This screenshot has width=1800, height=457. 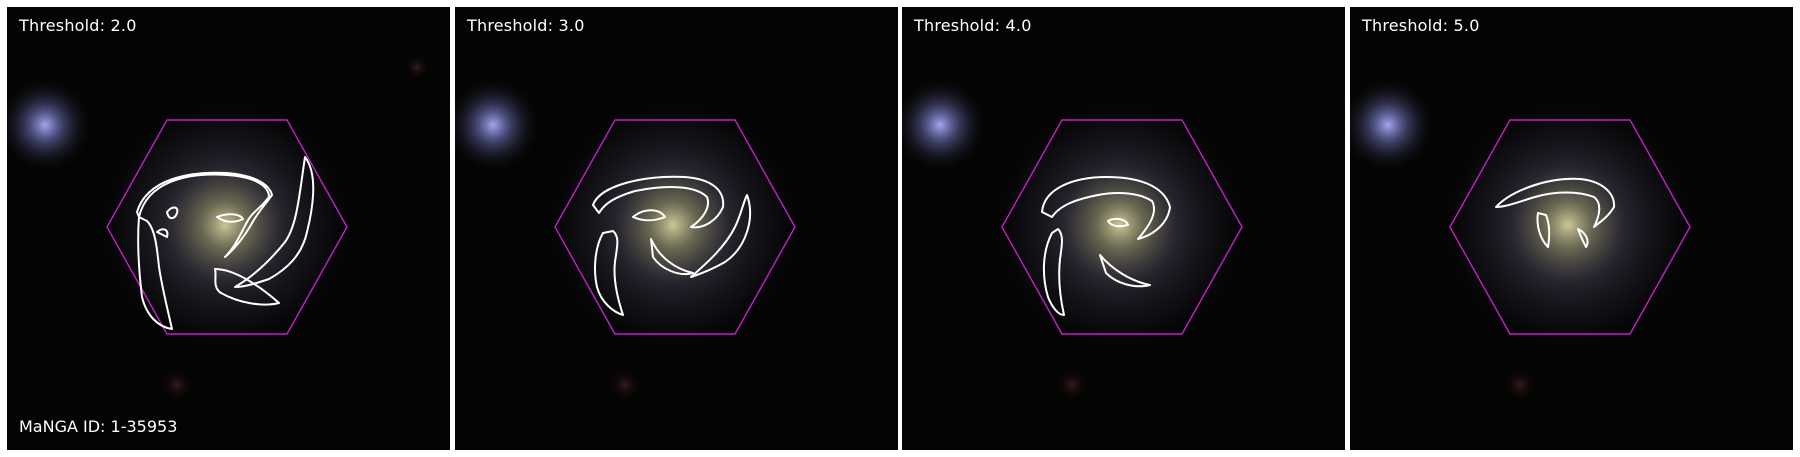 I want to click on threshold-label: Threshold: 4.0, so click(x=973, y=25).